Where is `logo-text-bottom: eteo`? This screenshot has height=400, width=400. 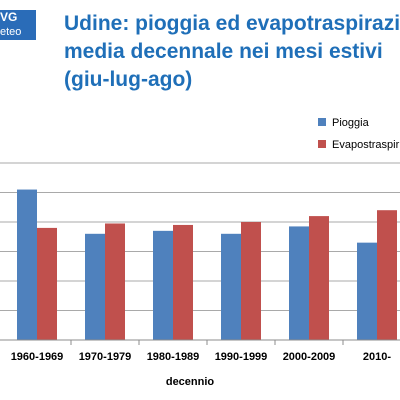 logo-text-bottom: eteo is located at coordinates (11, 32).